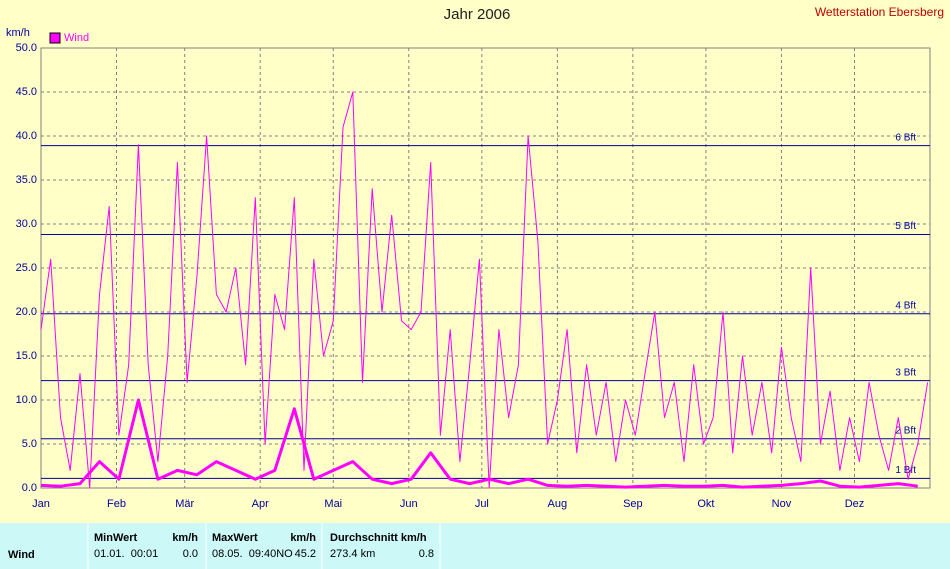 The width and height of the screenshot is (950, 569). What do you see at coordinates (482, 504) in the screenshot?
I see `x-tick-label: Jul` at bounding box center [482, 504].